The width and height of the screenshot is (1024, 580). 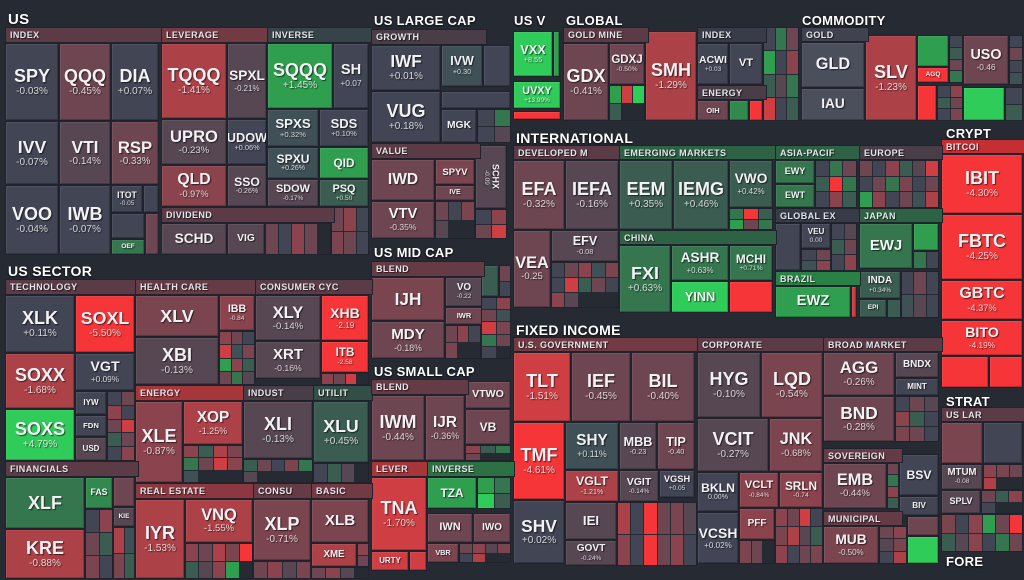 I want to click on tile-xrt: XRT -0.16%, so click(x=288, y=360).